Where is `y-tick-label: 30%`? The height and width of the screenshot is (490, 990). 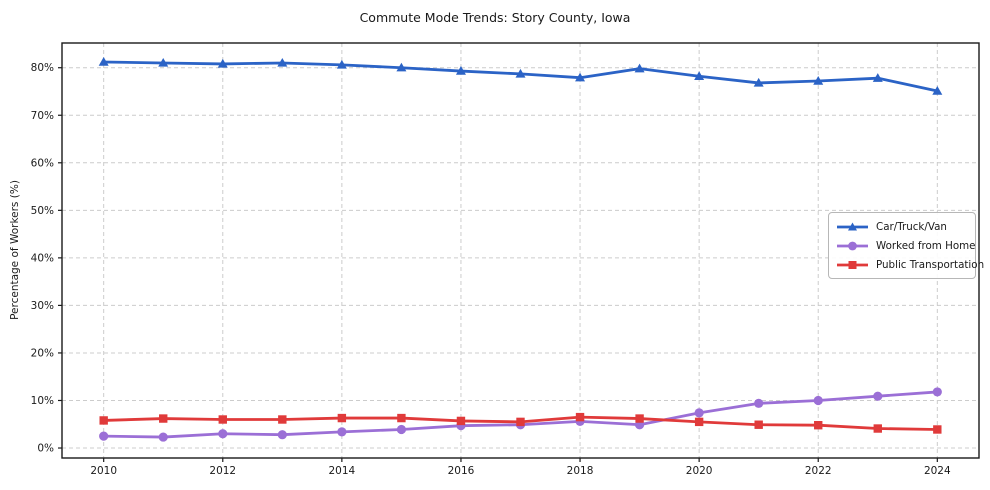 y-tick-label: 30% is located at coordinates (42, 306).